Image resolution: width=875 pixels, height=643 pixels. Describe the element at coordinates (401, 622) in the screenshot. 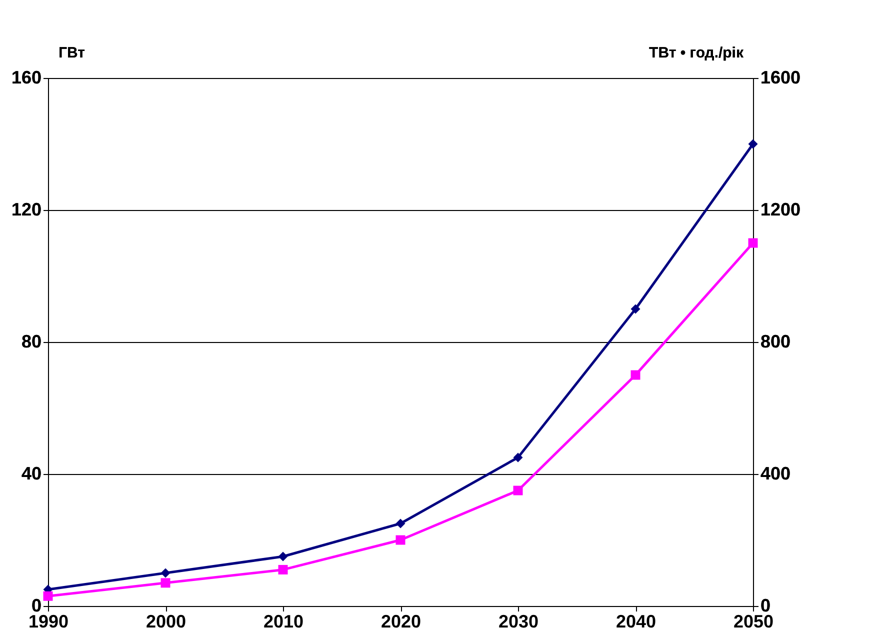

I see `x-tick-label: 2020` at that location.